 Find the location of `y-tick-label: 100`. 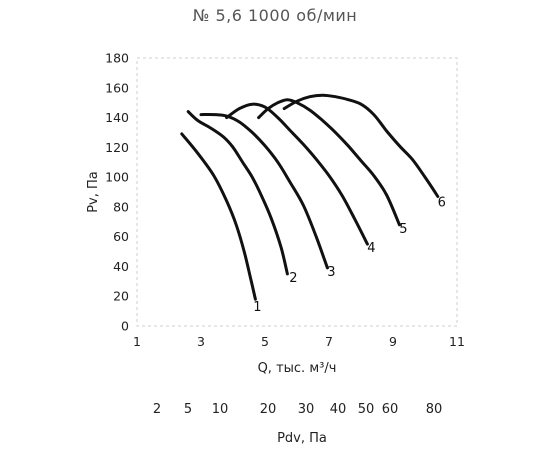

y-tick-label: 100 is located at coordinates (117, 177).